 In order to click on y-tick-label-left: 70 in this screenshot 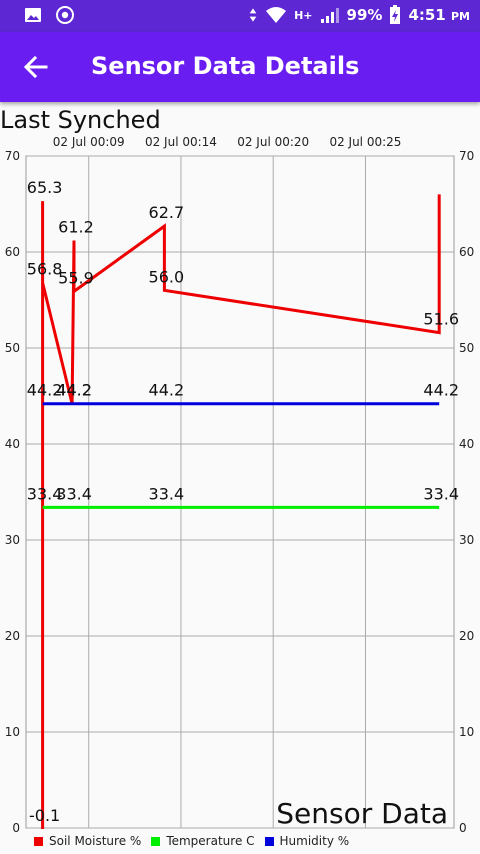, I will do `click(12, 156)`.